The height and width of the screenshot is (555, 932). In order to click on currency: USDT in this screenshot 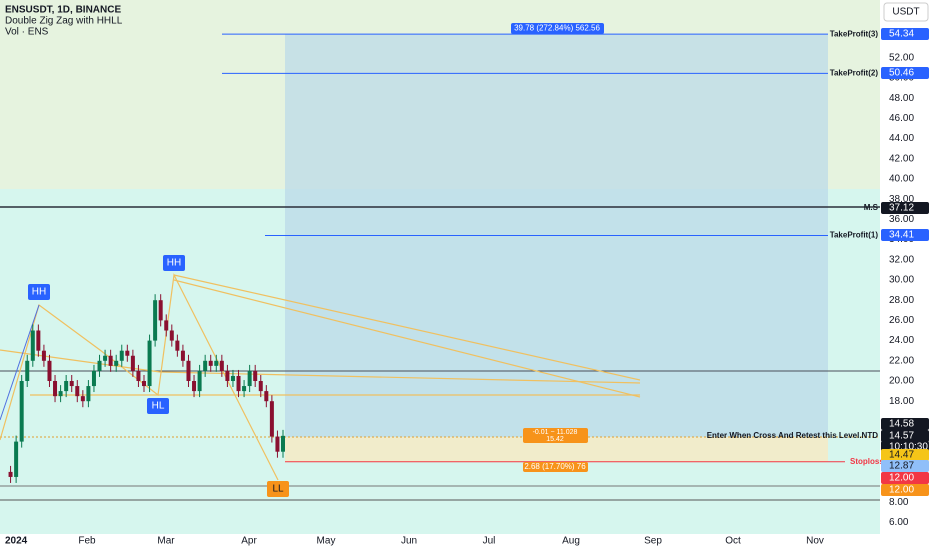, I will do `click(905, 12)`.